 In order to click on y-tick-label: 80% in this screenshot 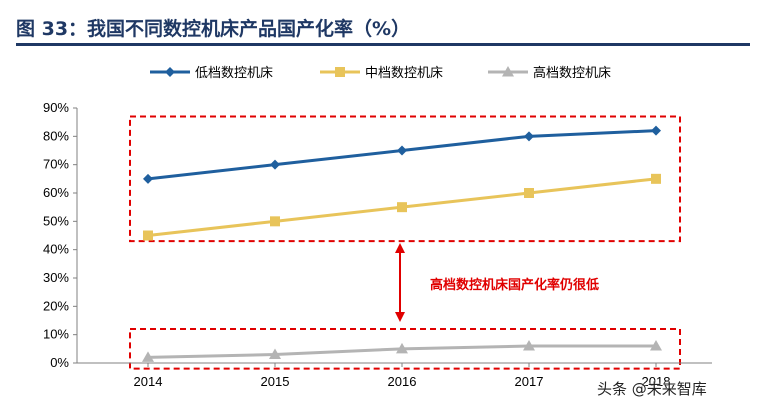, I will do `click(56, 135)`.